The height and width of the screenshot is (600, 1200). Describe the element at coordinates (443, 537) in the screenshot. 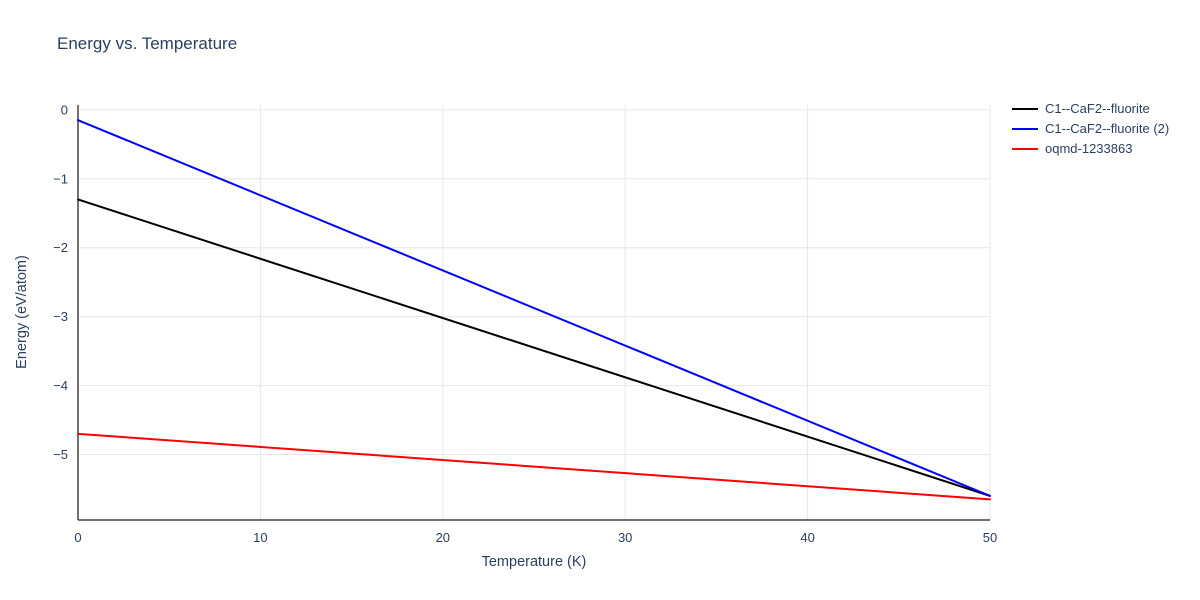

I see `x-tick-label: 20` at that location.